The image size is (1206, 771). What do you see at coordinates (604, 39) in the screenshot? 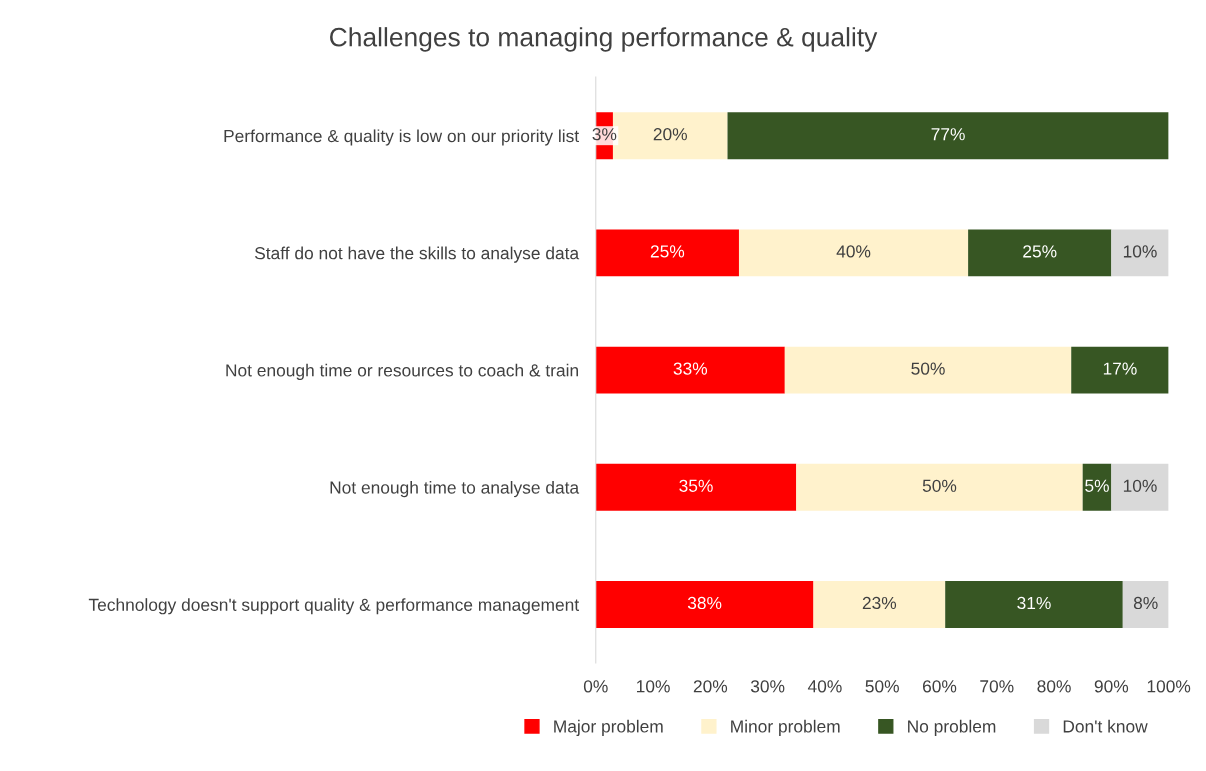
I see `chart-title: Challenges to managing performance & quality` at bounding box center [604, 39].